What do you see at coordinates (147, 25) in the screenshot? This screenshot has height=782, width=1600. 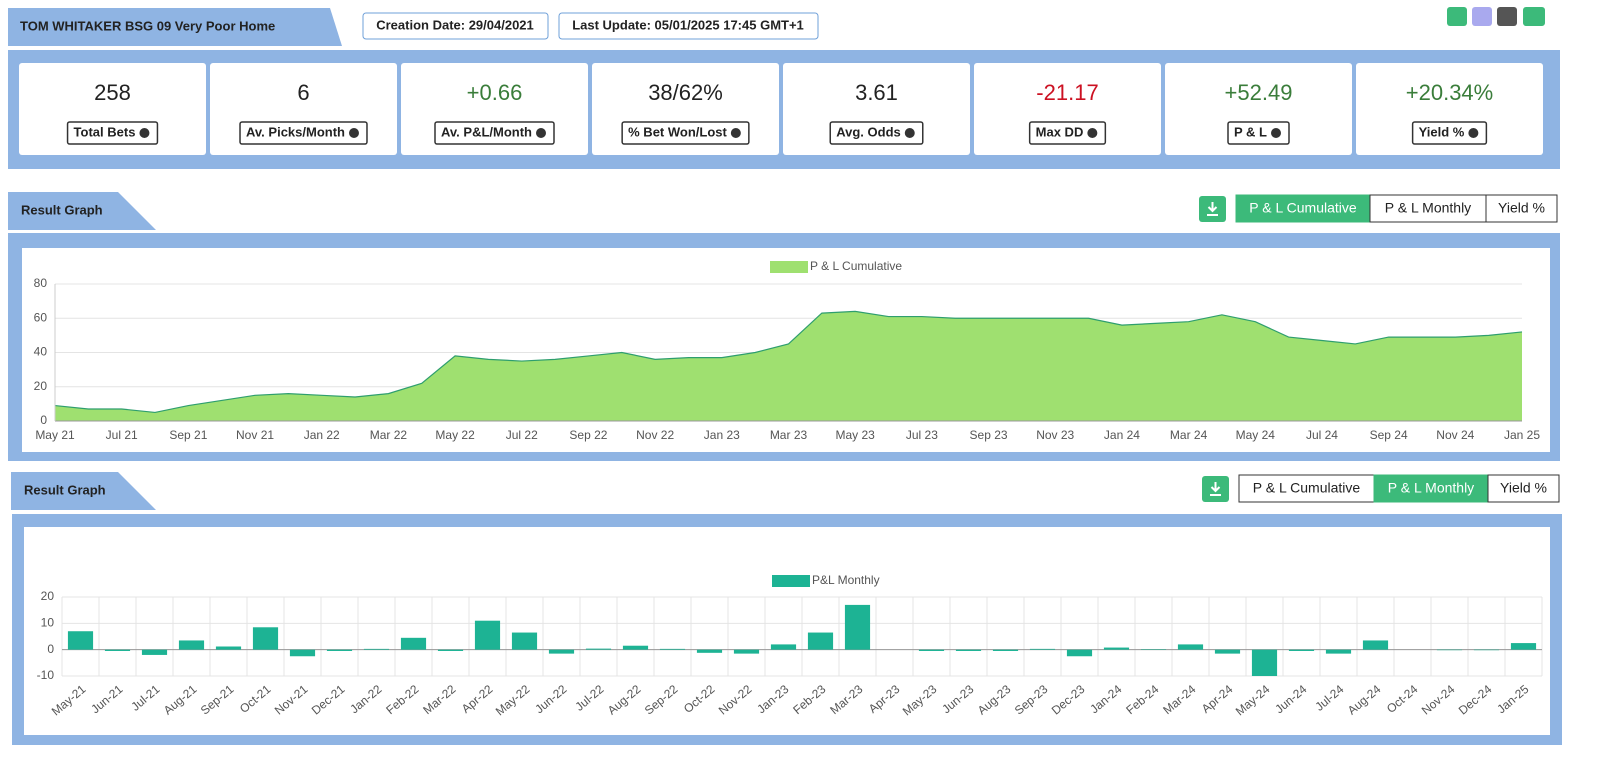 I see `header-title: TOM WHITAKER BSG 09 Very Poor Home` at bounding box center [147, 25].